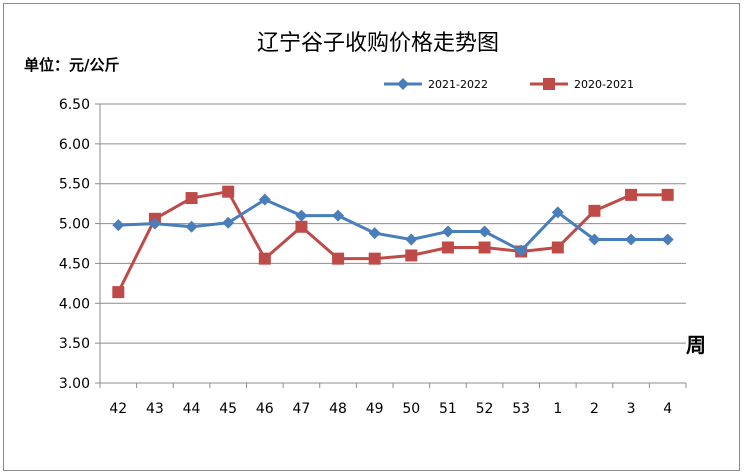 The height and width of the screenshot is (476, 745). Describe the element at coordinates (74, 384) in the screenshot. I see `y-tick-label: 3.00` at that location.